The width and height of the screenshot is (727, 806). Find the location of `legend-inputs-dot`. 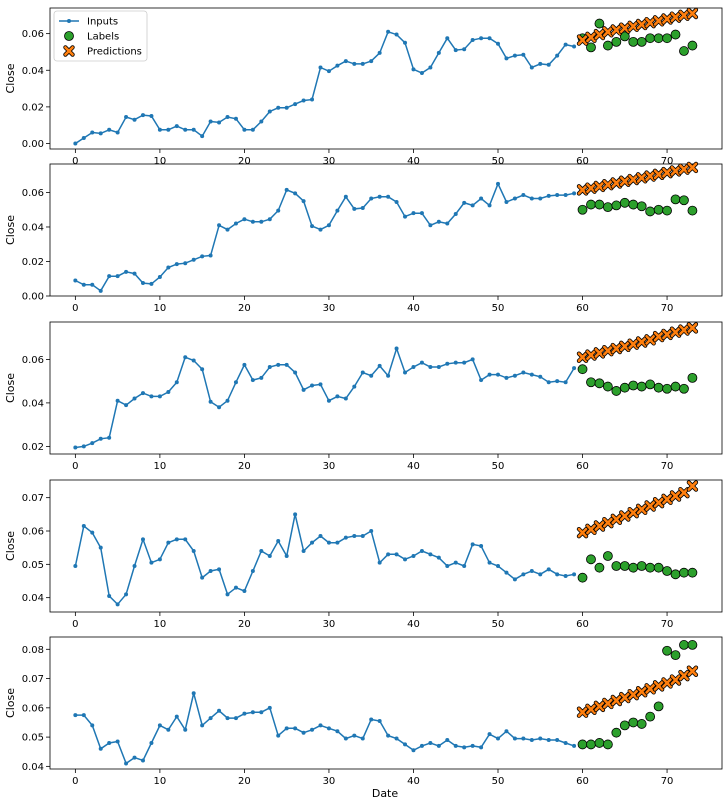

legend-inputs-dot is located at coordinates (69, 21).